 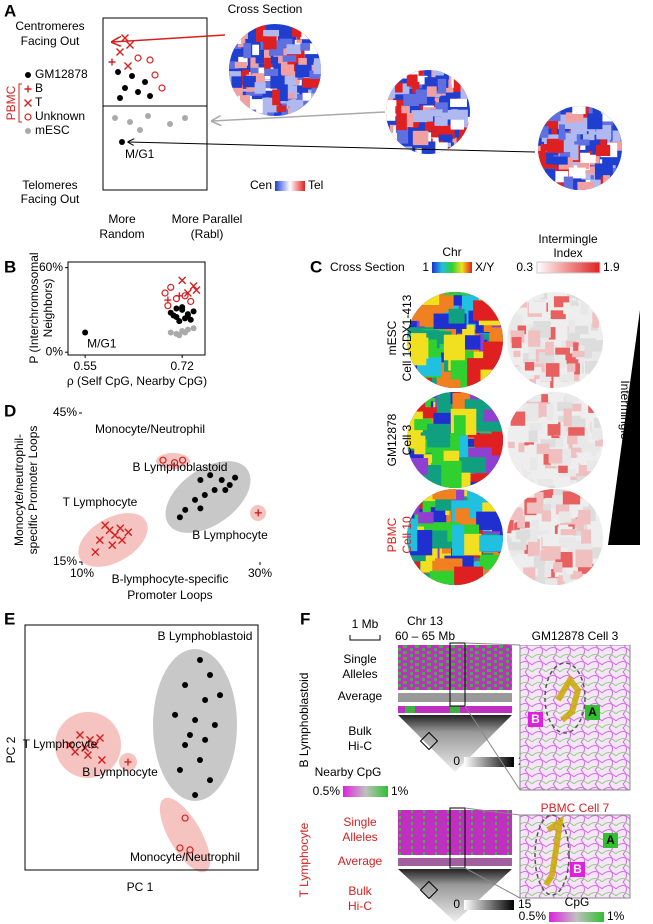 I want to click on structure-title: PBMC Cell 7, so click(x=575, y=808).